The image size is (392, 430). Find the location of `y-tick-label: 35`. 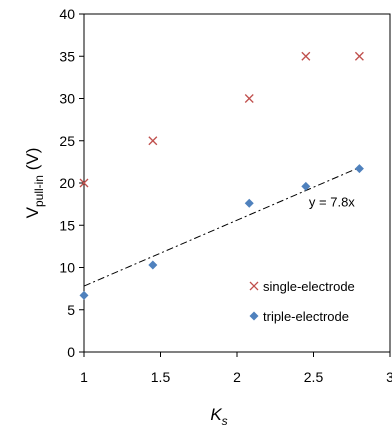

y-tick-label: 35 is located at coordinates (67, 56).